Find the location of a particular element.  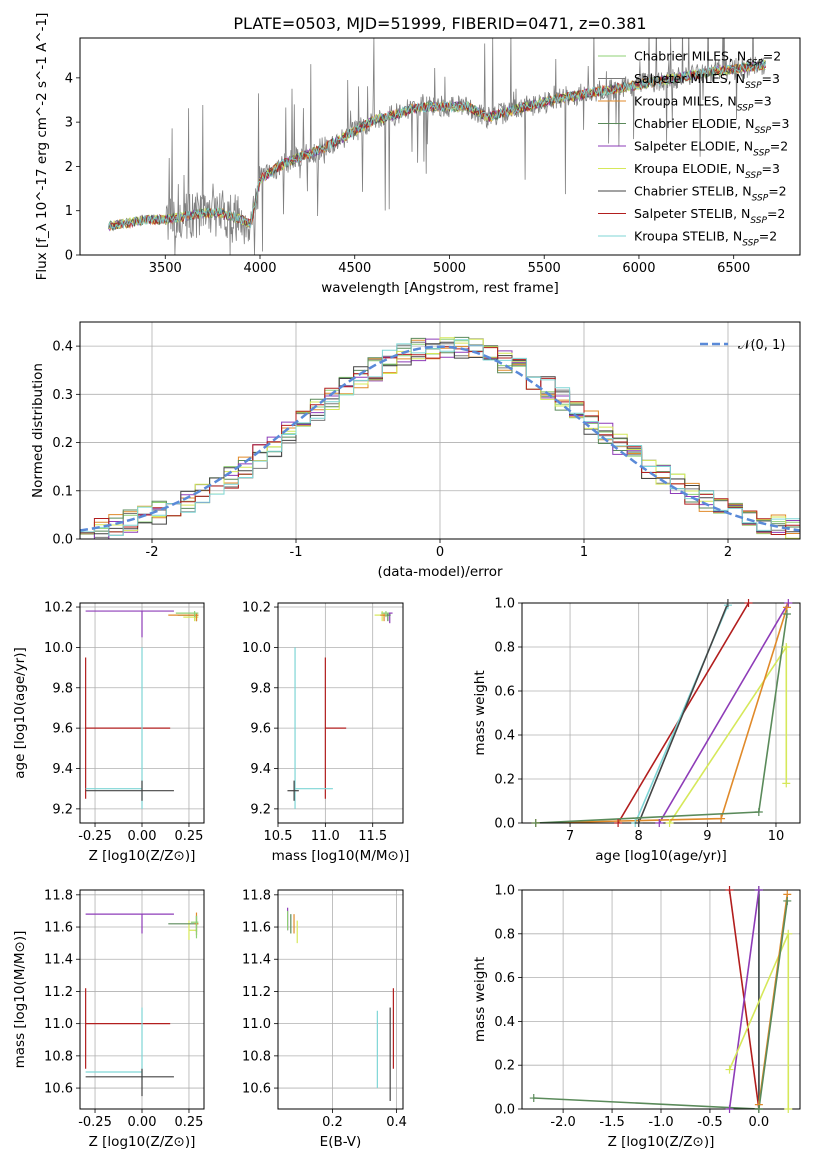

age-mass-ytick-label: 9.2 is located at coordinates (260, 809).